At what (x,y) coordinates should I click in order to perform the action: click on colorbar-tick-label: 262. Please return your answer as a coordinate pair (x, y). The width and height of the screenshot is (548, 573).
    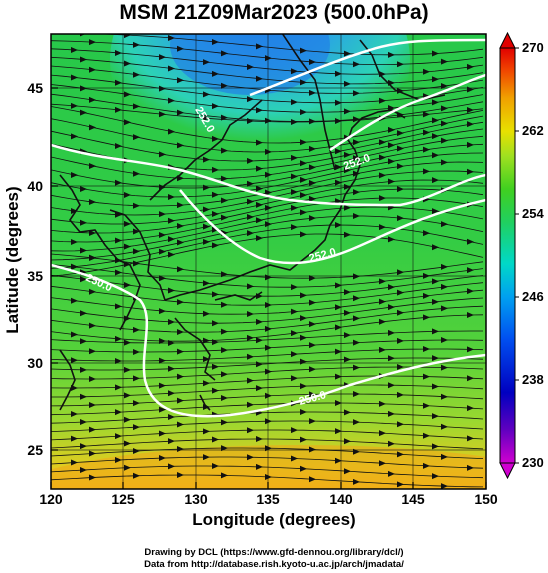
    Looking at the image, I should click on (533, 130).